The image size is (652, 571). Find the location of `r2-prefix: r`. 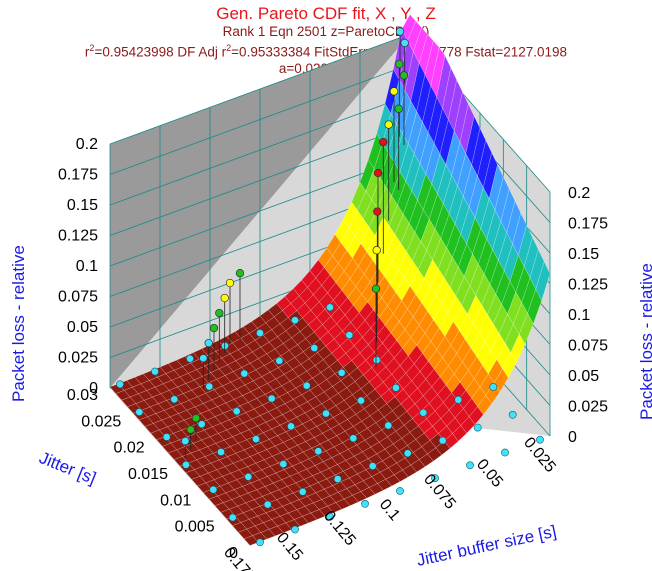

r2-prefix: r is located at coordinates (87, 52).